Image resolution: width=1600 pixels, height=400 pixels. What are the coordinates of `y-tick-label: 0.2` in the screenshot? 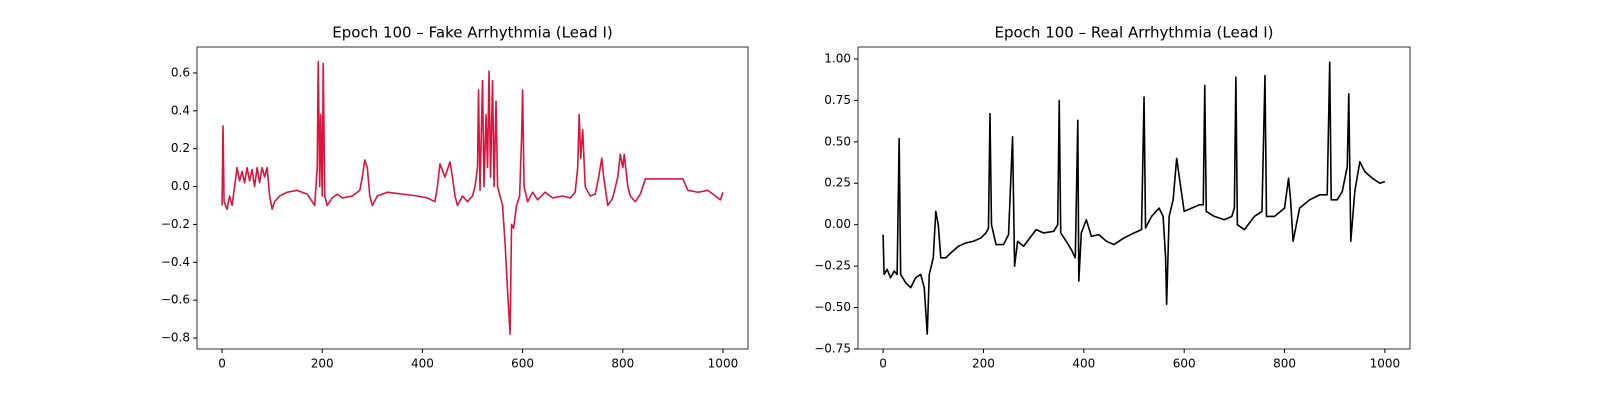 It's located at (180, 148).